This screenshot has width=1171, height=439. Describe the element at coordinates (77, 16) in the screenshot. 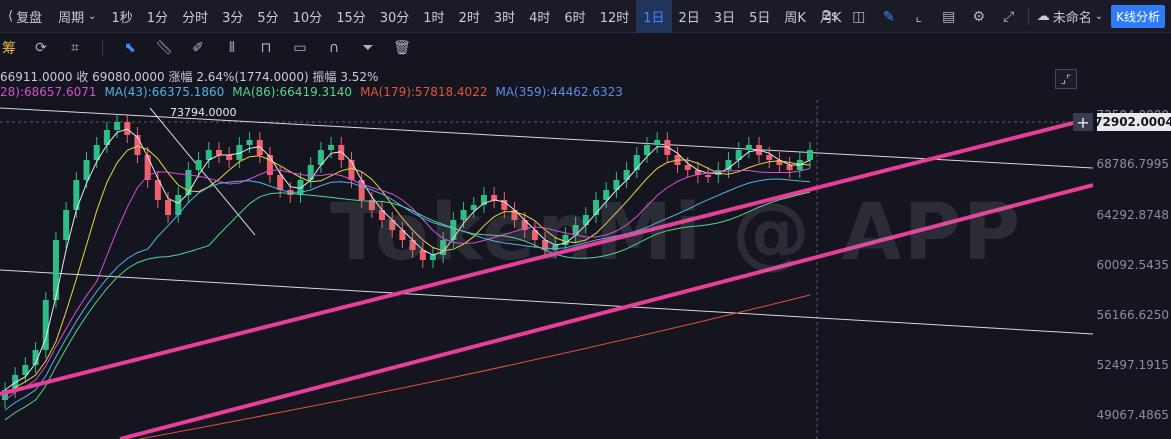

I see `period-dropdown: 周期 ⌄` at that location.